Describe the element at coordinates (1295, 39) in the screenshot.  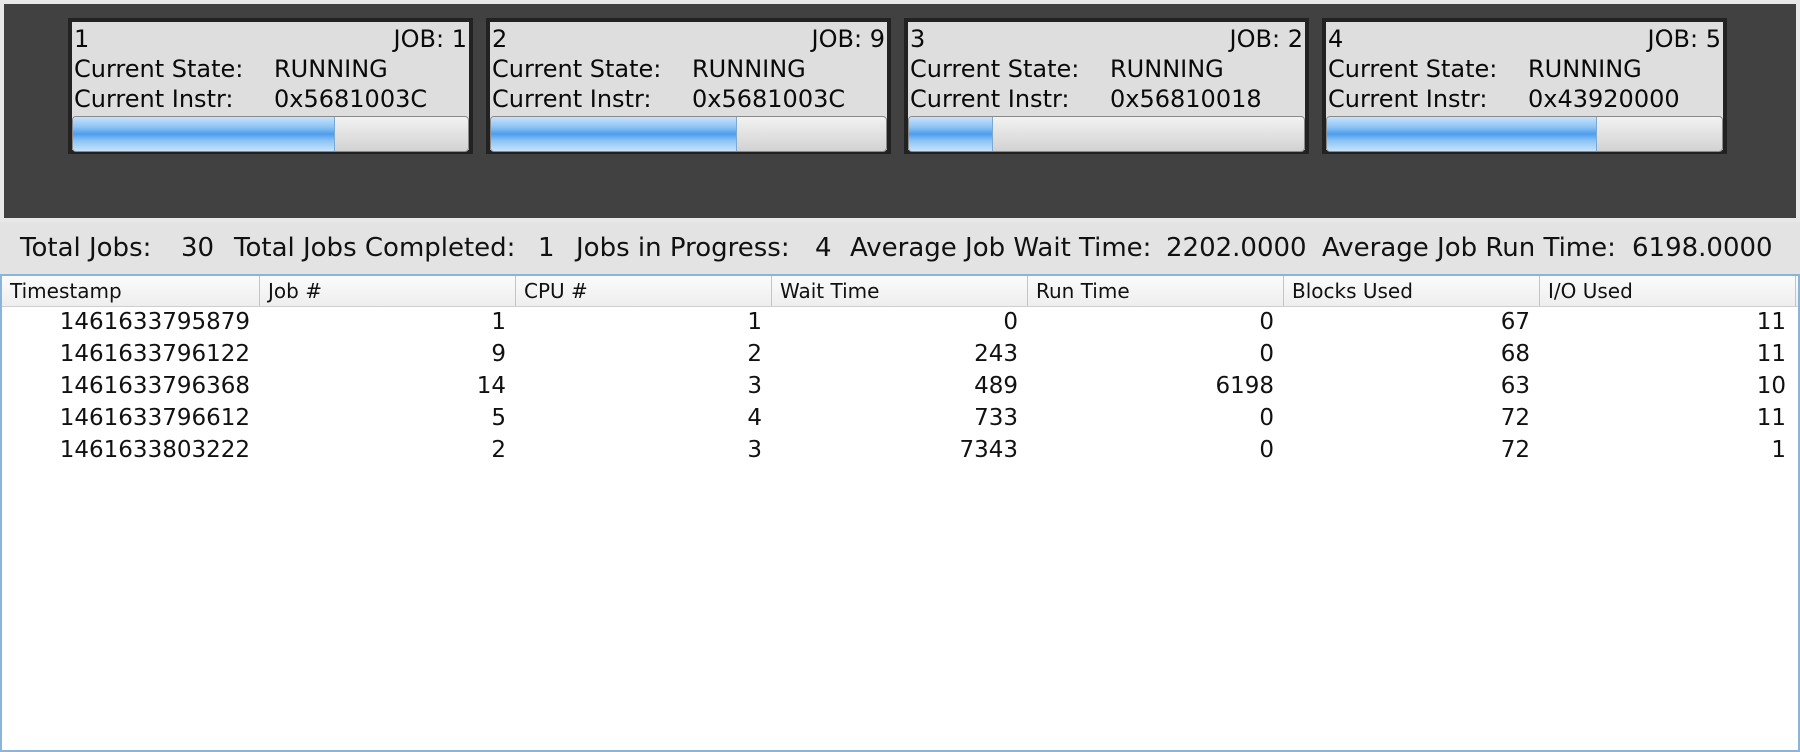
I see `cpu-job-value: 2` at that location.